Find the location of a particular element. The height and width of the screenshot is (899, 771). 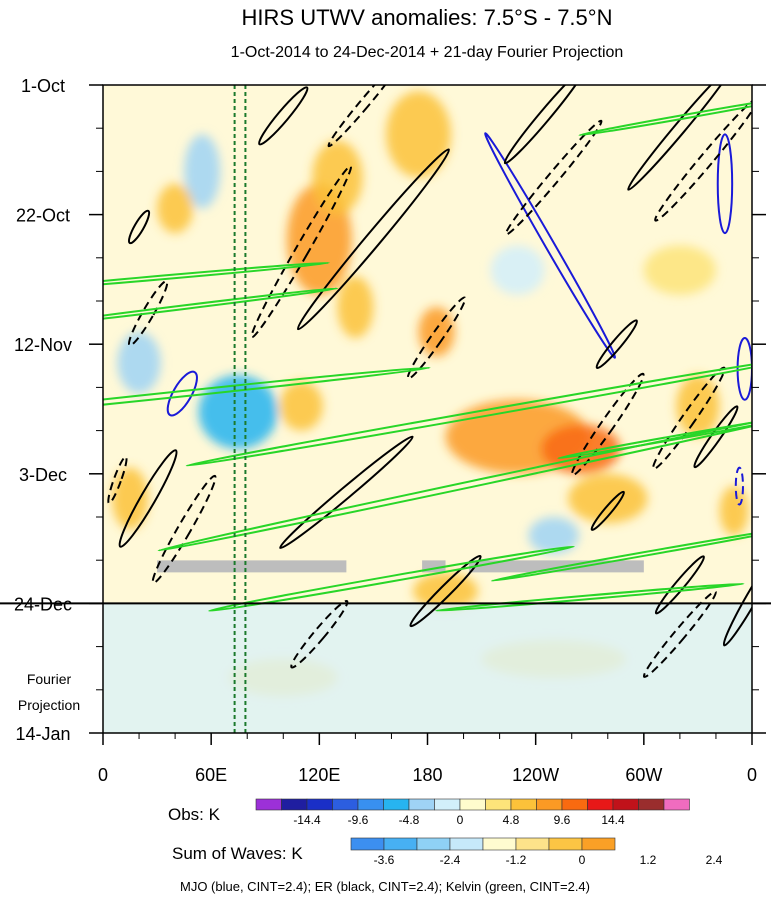

wavebar-label-2: -1.2 is located at coordinates (516, 860).